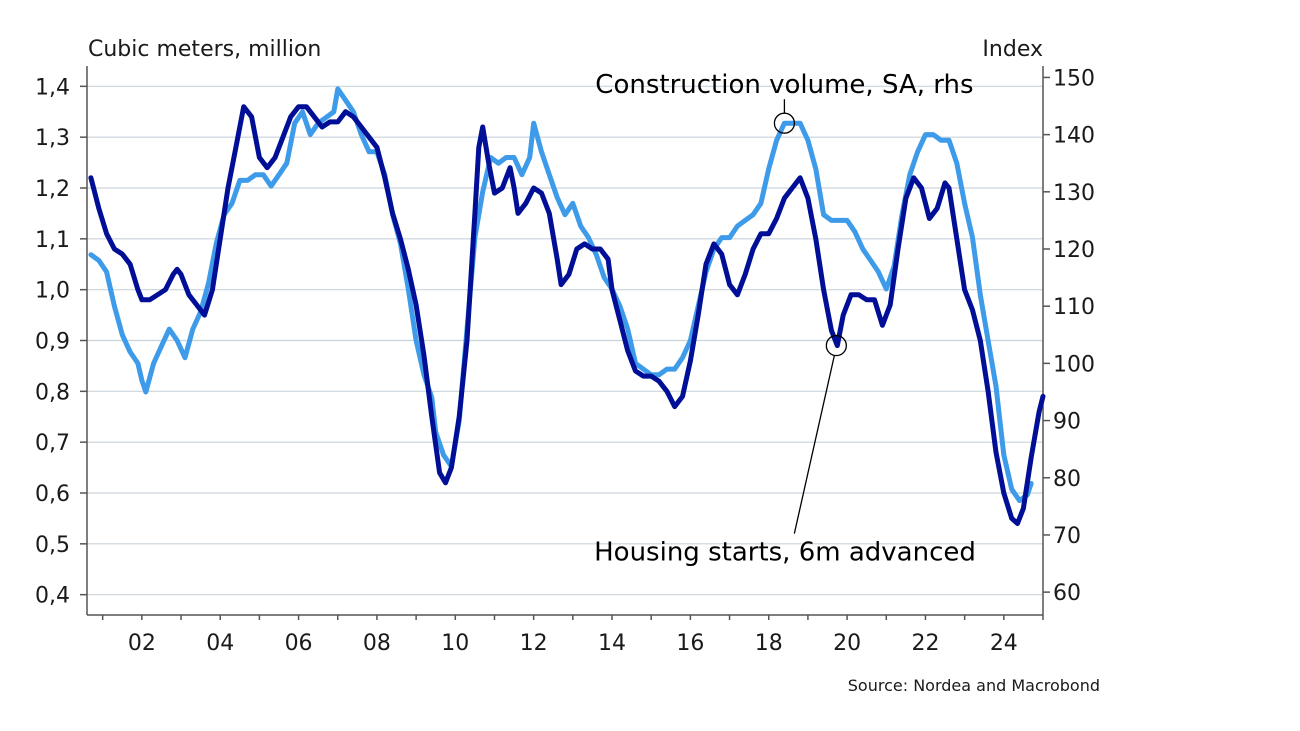  What do you see at coordinates (1074, 136) in the screenshot?
I see `right-tick-label: 140` at bounding box center [1074, 136].